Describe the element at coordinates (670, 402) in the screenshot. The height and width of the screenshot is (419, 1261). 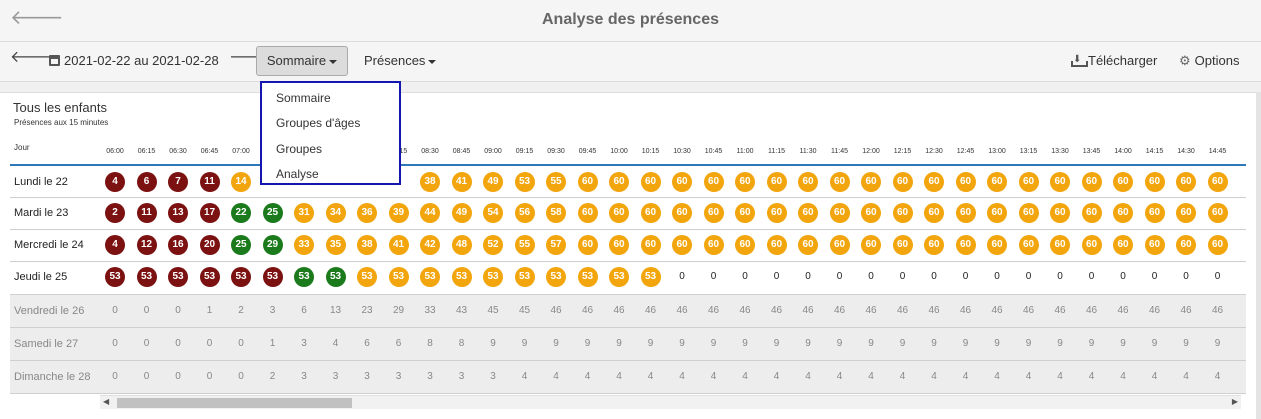
I see `horizontal-scrollbar: ◀ ▶` at that location.